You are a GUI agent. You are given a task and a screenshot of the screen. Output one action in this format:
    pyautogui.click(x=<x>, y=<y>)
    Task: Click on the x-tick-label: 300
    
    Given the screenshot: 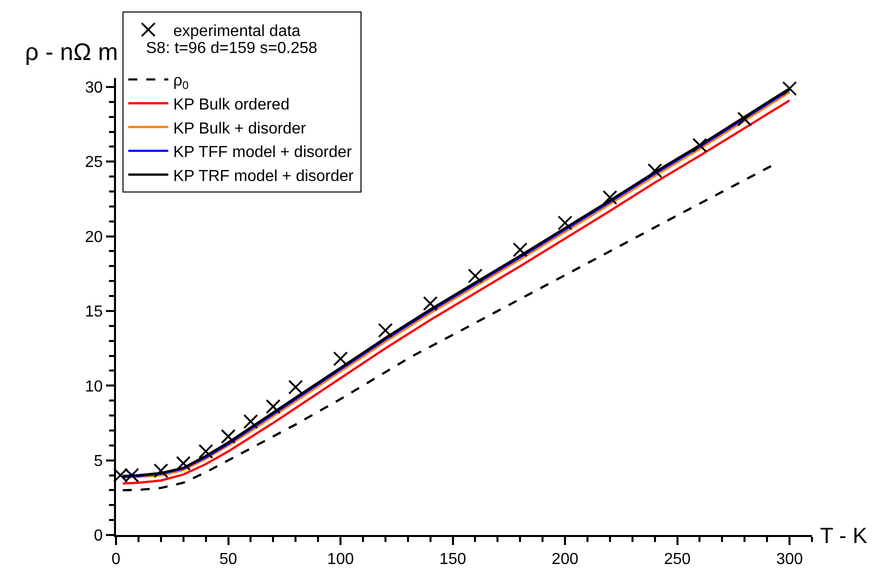 What is the action you would take?
    pyautogui.click(x=789, y=559)
    